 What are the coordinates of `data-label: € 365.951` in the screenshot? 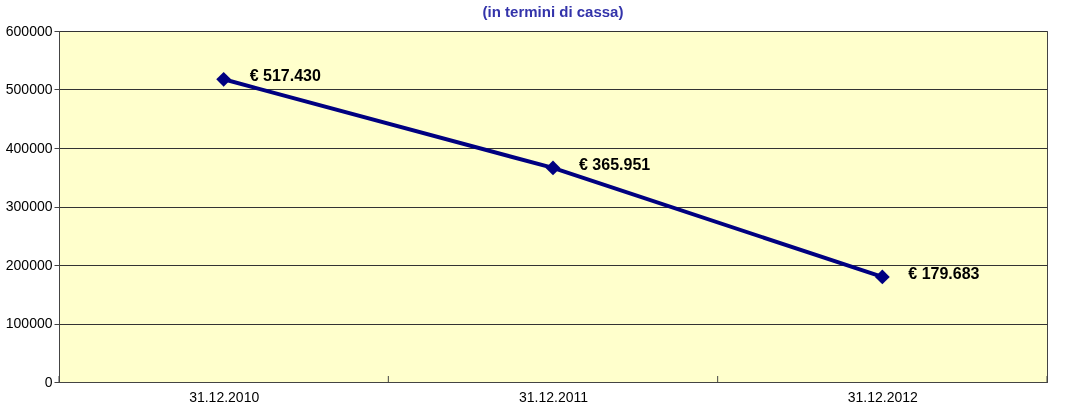 It's located at (615, 164).